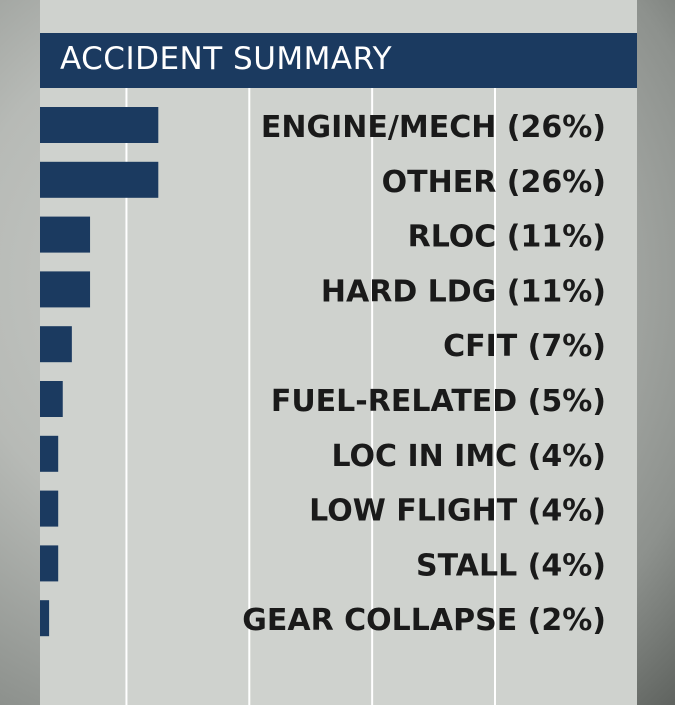 The width and height of the screenshot is (675, 705). I want to click on chart-title: ACCIDENT SUMMARY, so click(226, 59).